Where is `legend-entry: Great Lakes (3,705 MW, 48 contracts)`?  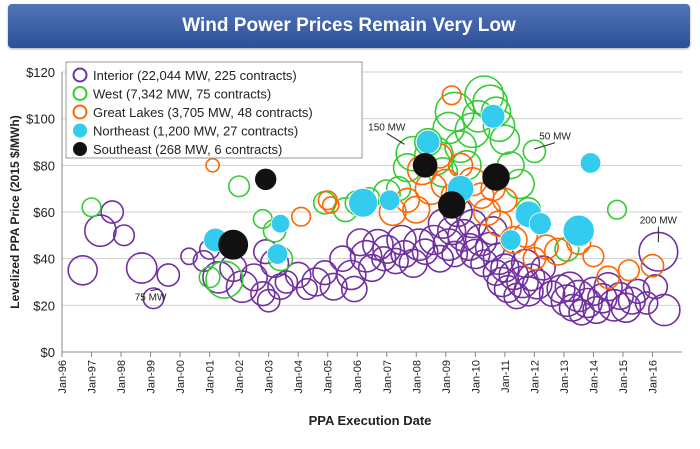 legend-entry: Great Lakes (3,705 MW, 48 contracts) is located at coordinates (203, 112).